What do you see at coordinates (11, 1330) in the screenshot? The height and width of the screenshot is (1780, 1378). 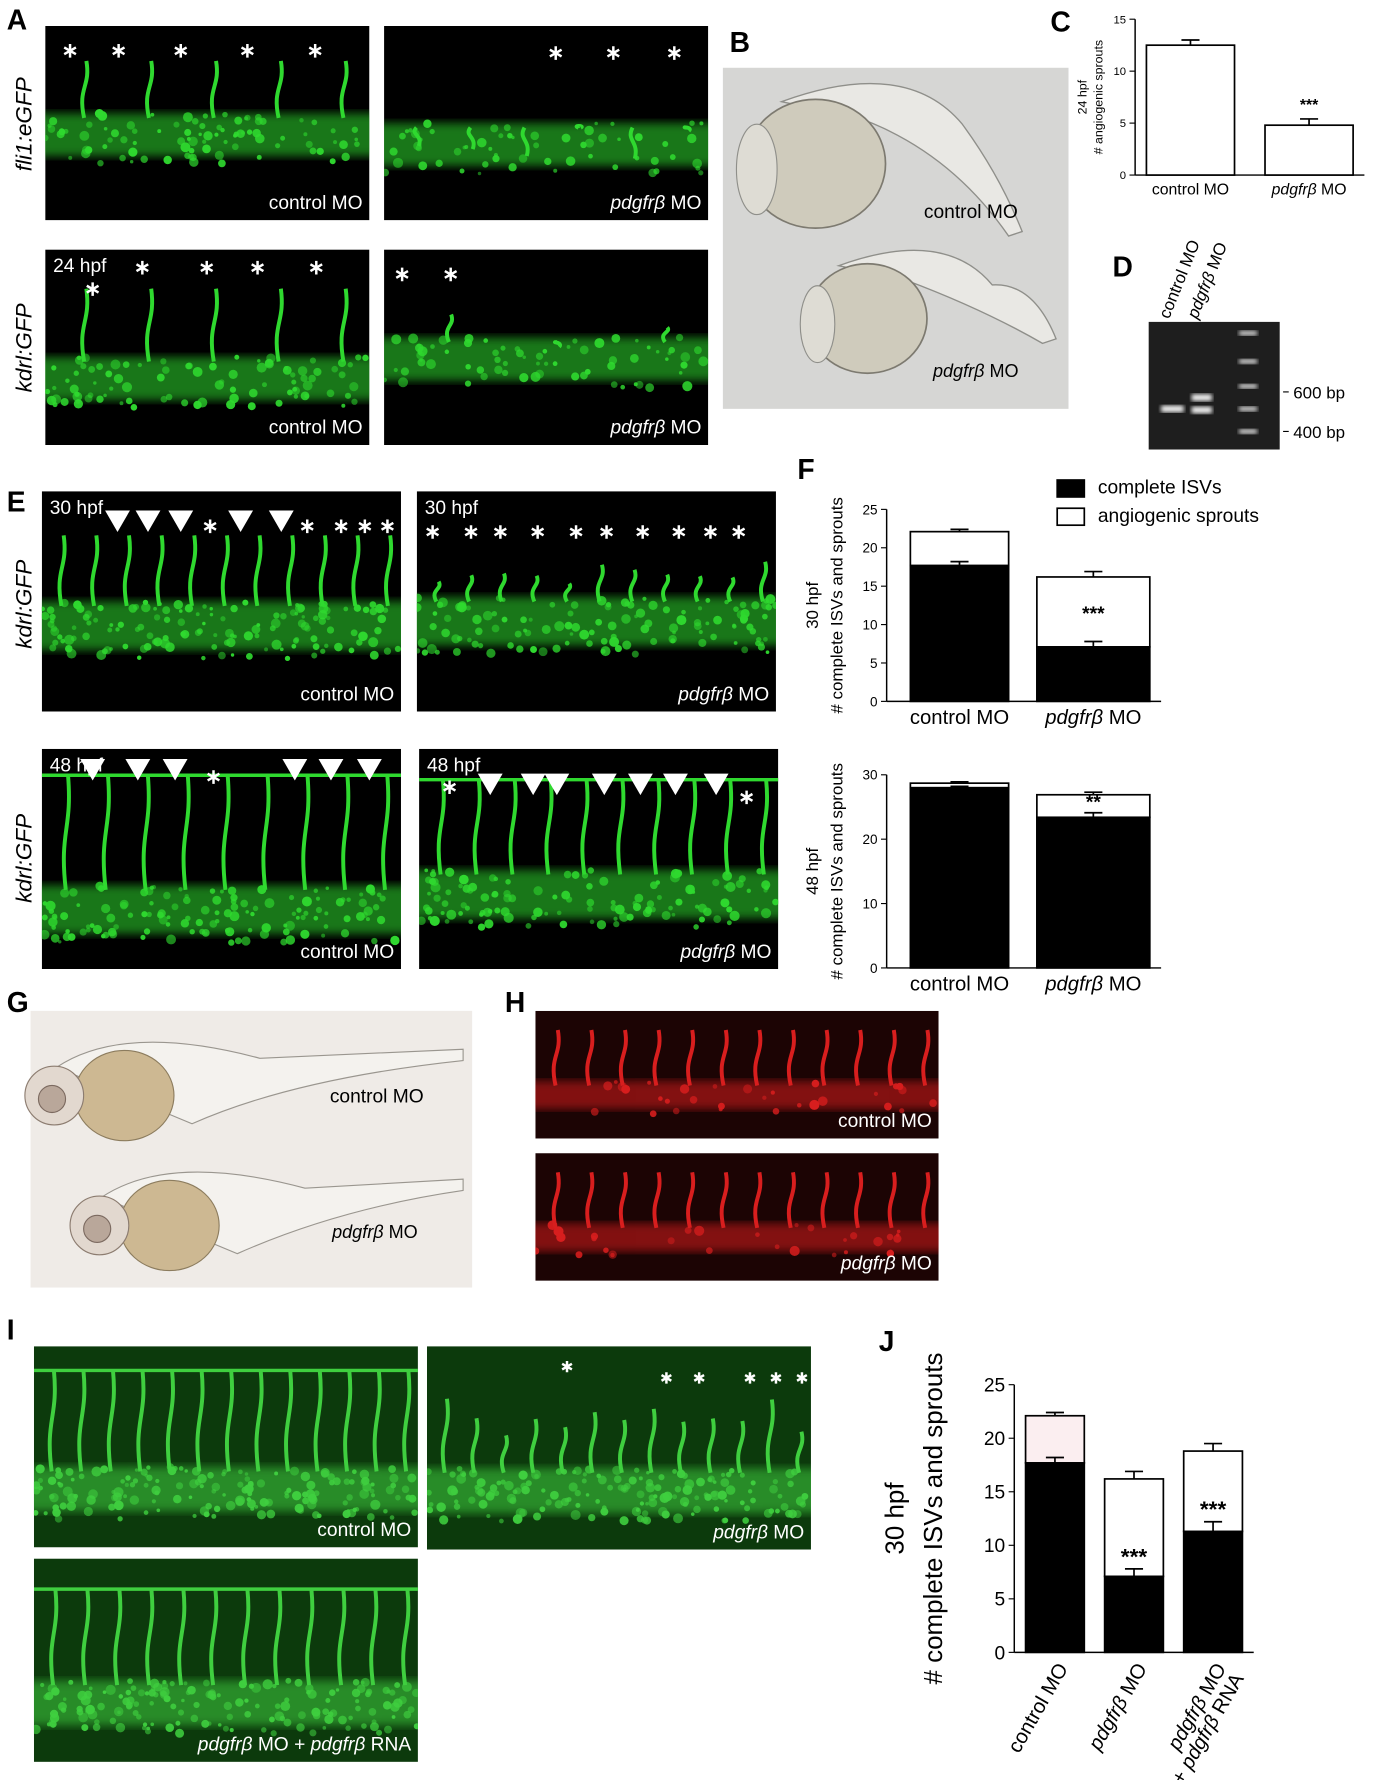 I see `panel-label: I` at bounding box center [11, 1330].